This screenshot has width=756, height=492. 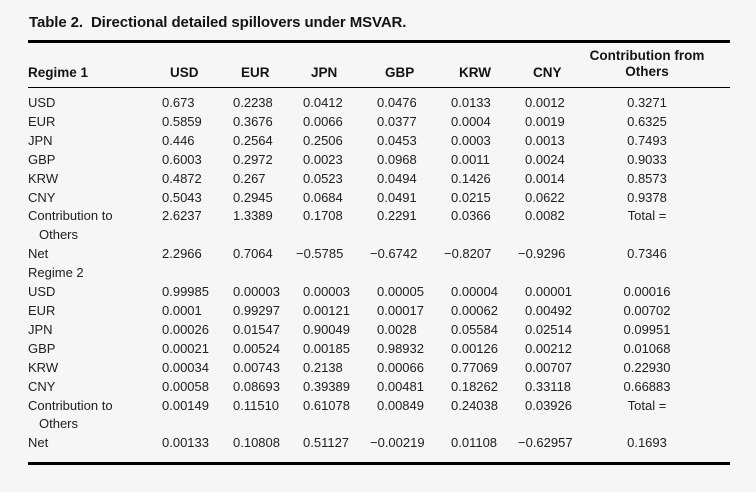 I want to click on cell-contribution-from-others: 0.6325, so click(x=647, y=121).